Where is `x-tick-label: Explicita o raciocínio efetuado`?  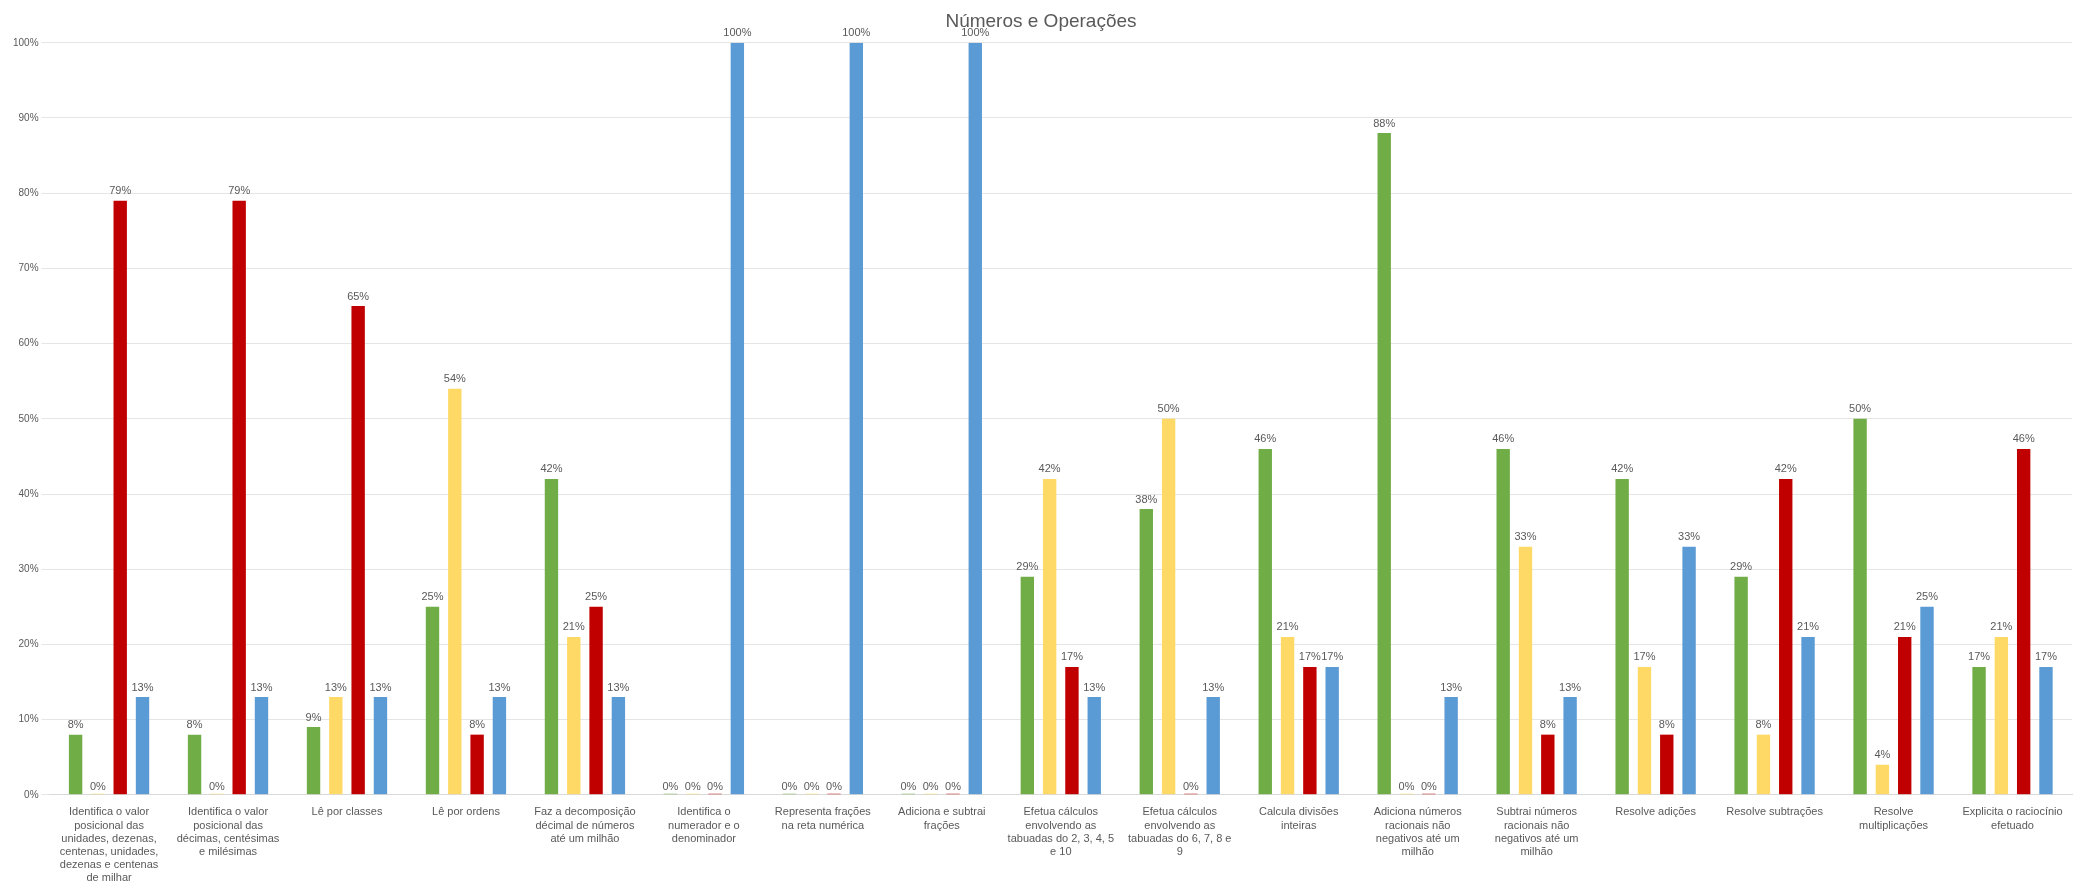
x-tick-label: Explicita o raciocínio efetuado is located at coordinates (2012, 818).